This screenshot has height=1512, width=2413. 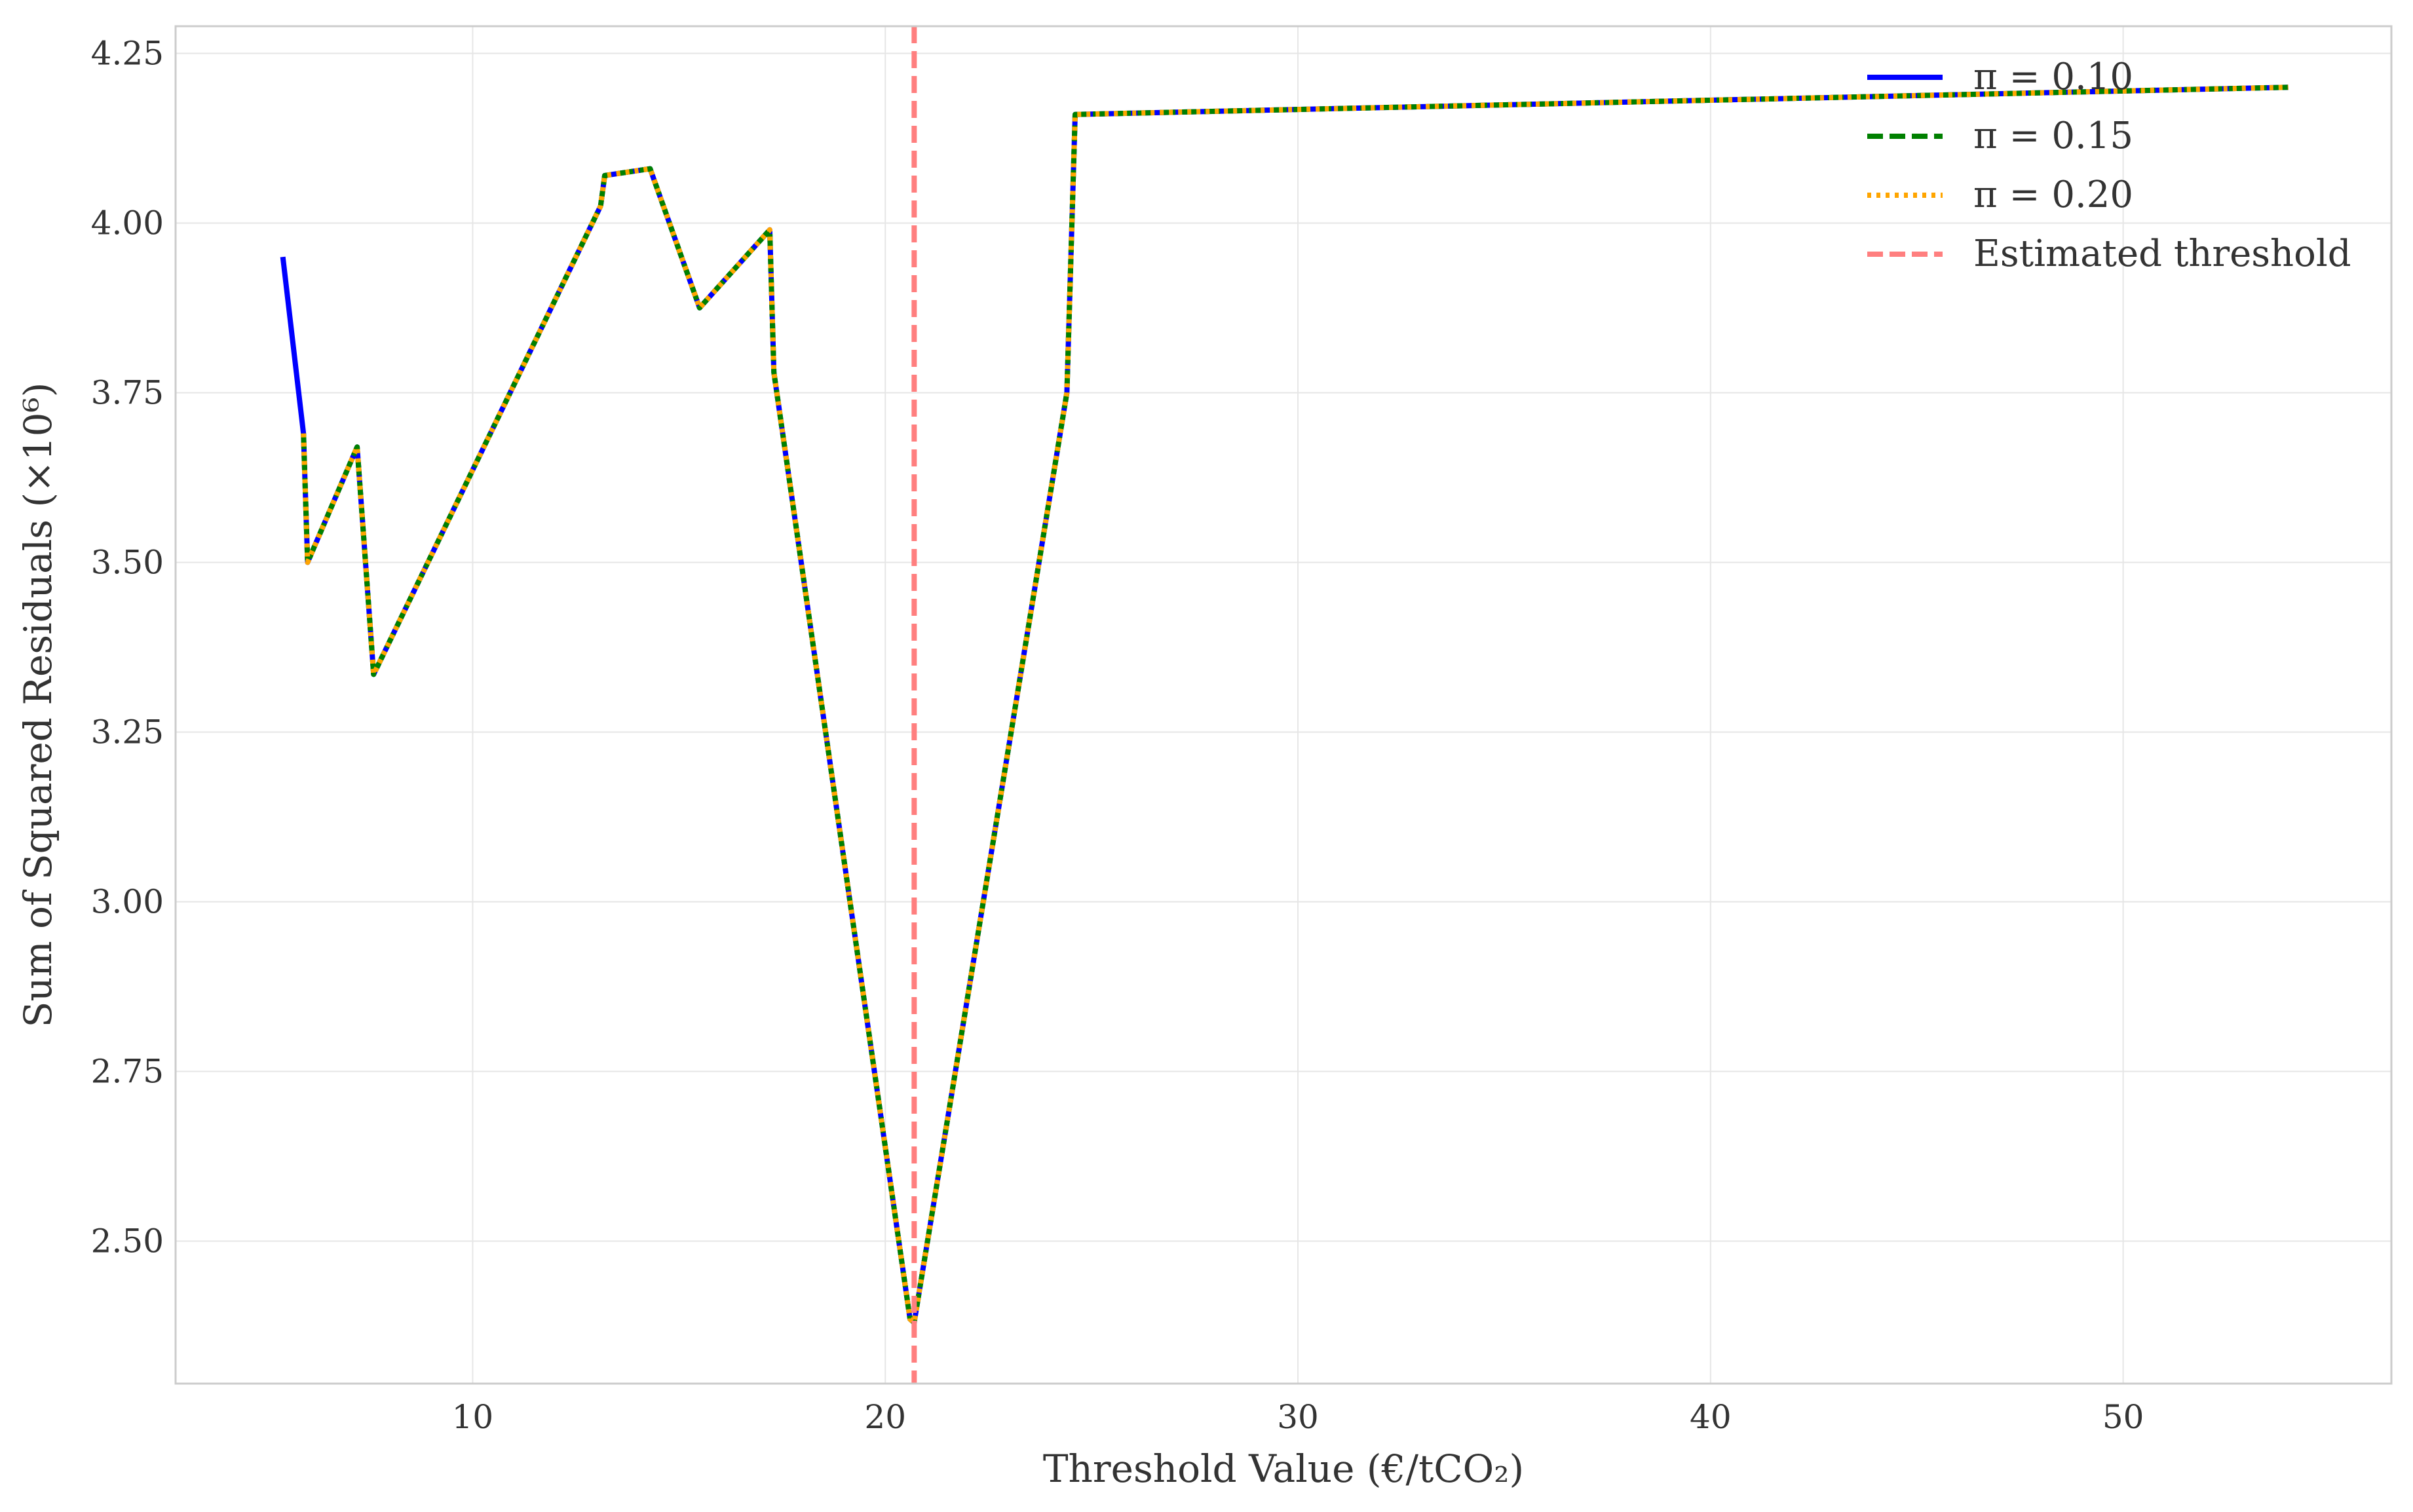 I want to click on y-tick-label: 4.25, so click(x=127, y=53).